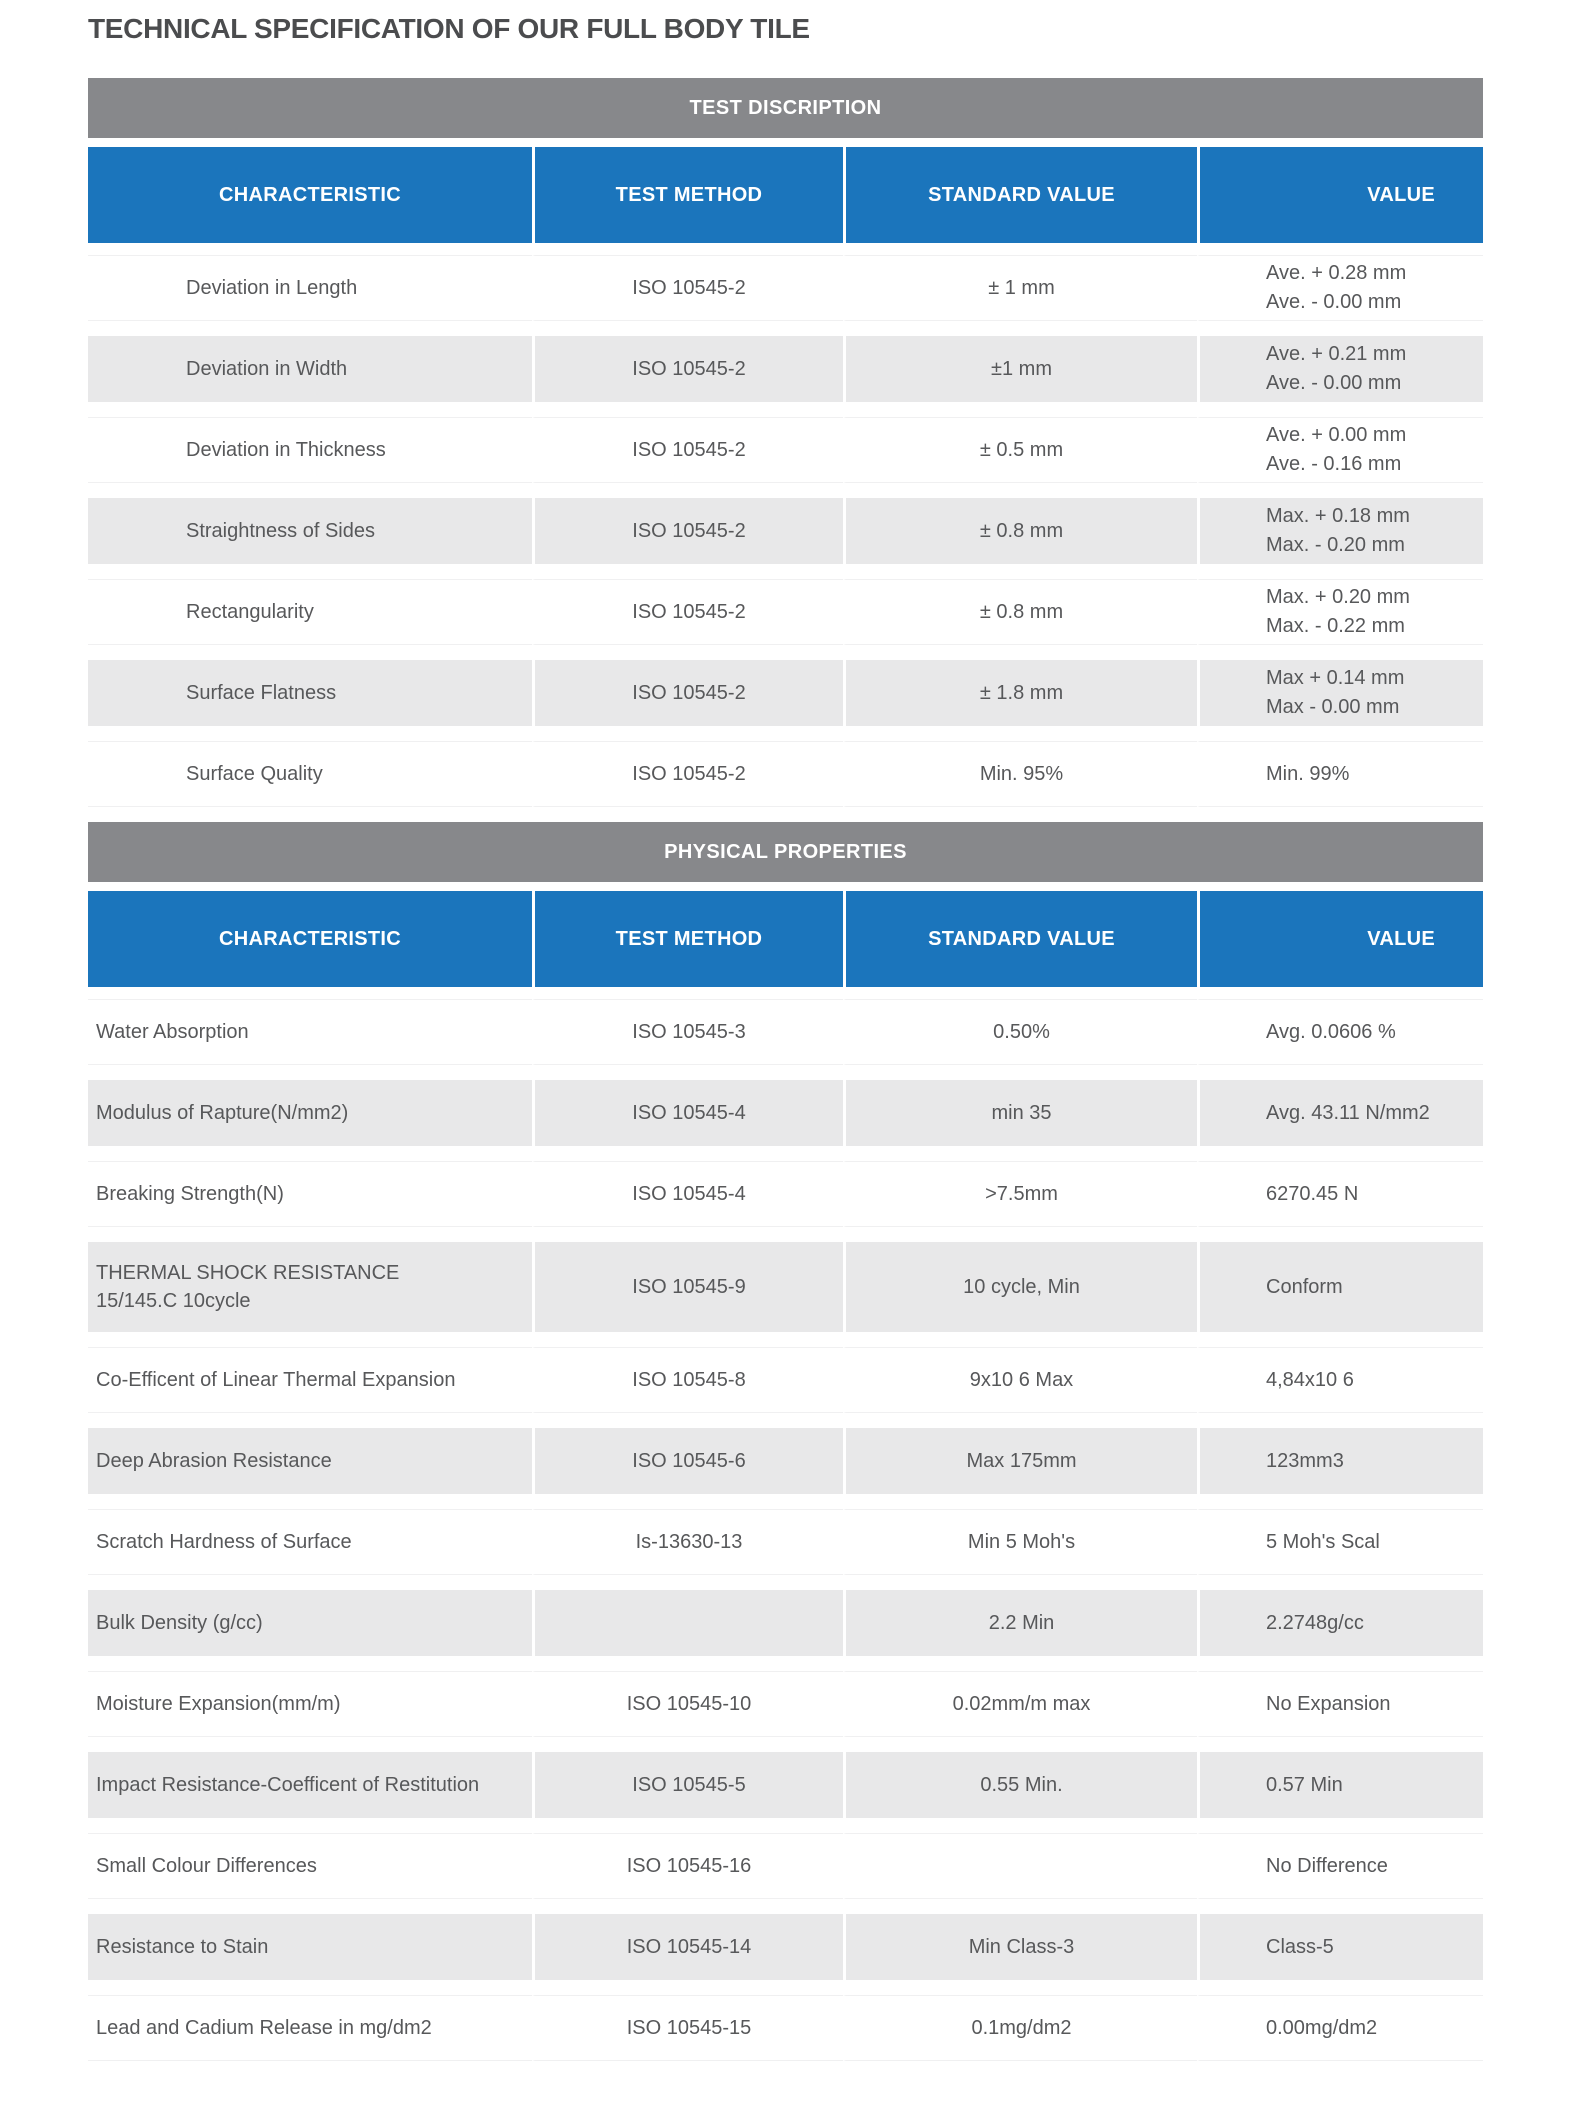 The width and height of the screenshot is (1571, 2106). What do you see at coordinates (1020, 1461) in the screenshot?
I see `cell-standard-value: Max 175mm` at bounding box center [1020, 1461].